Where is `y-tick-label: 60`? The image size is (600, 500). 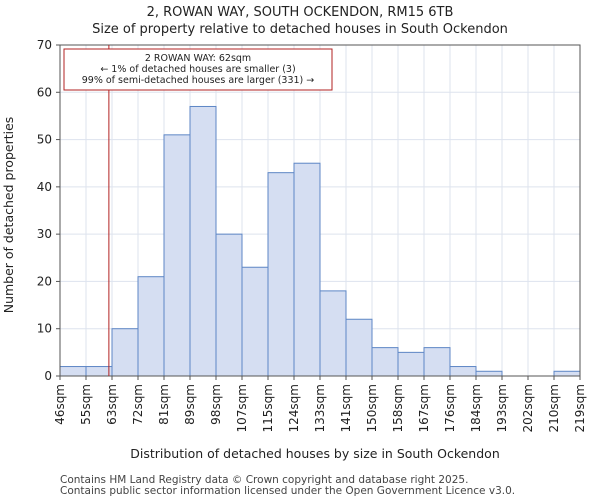
y-tick-label: 60 is located at coordinates (44, 92).